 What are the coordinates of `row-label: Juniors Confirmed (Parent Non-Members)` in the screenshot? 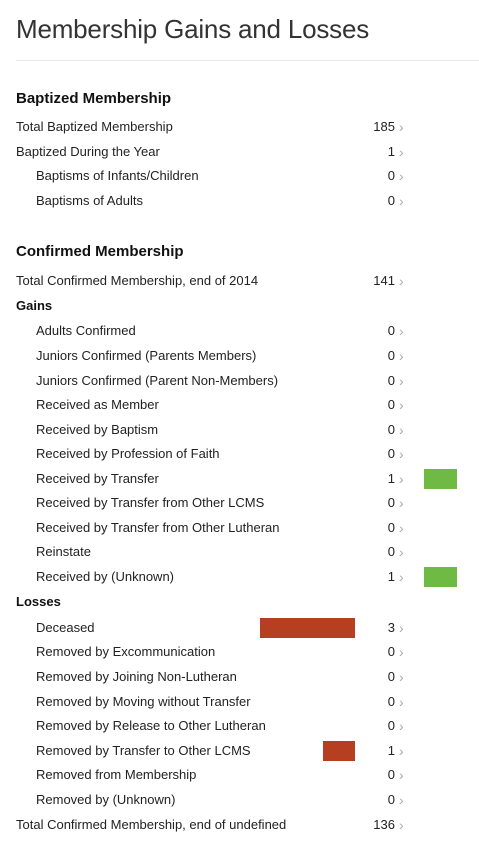 It's located at (157, 380).